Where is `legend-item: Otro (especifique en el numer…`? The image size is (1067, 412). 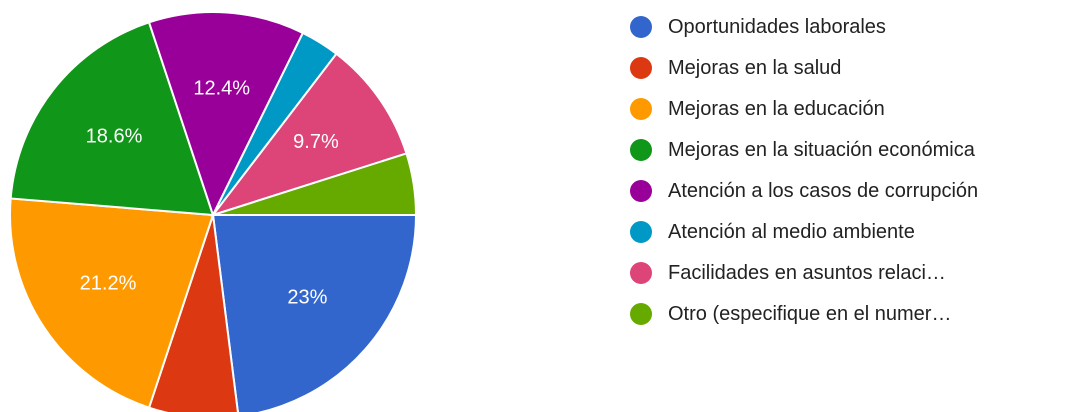
legend-item: Otro (especifique en el numer… is located at coordinates (820, 314).